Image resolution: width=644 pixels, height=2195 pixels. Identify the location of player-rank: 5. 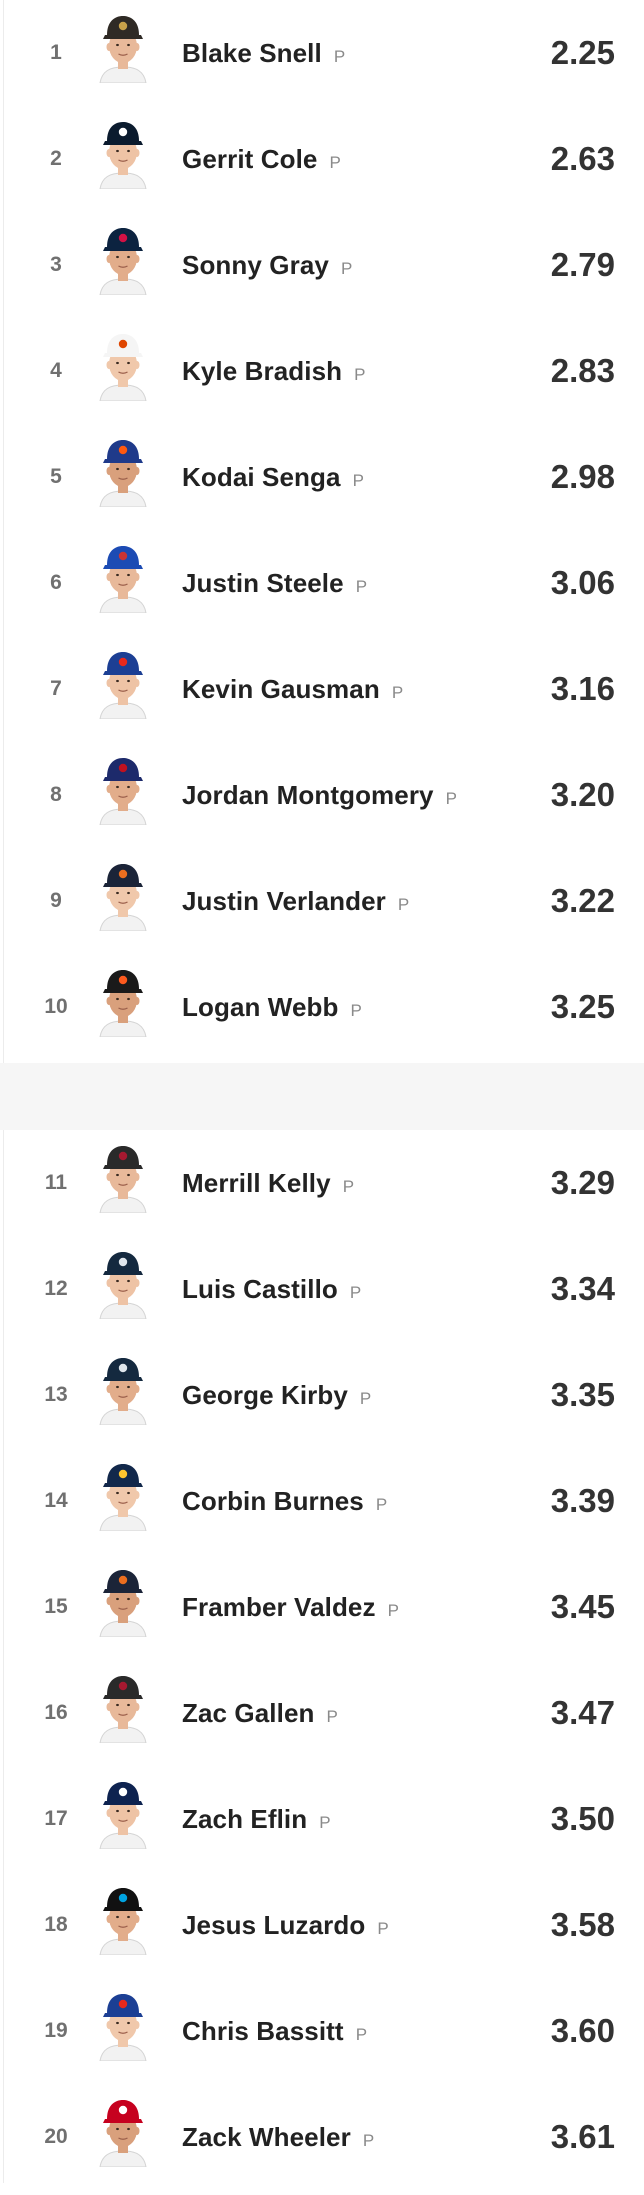
(56, 476).